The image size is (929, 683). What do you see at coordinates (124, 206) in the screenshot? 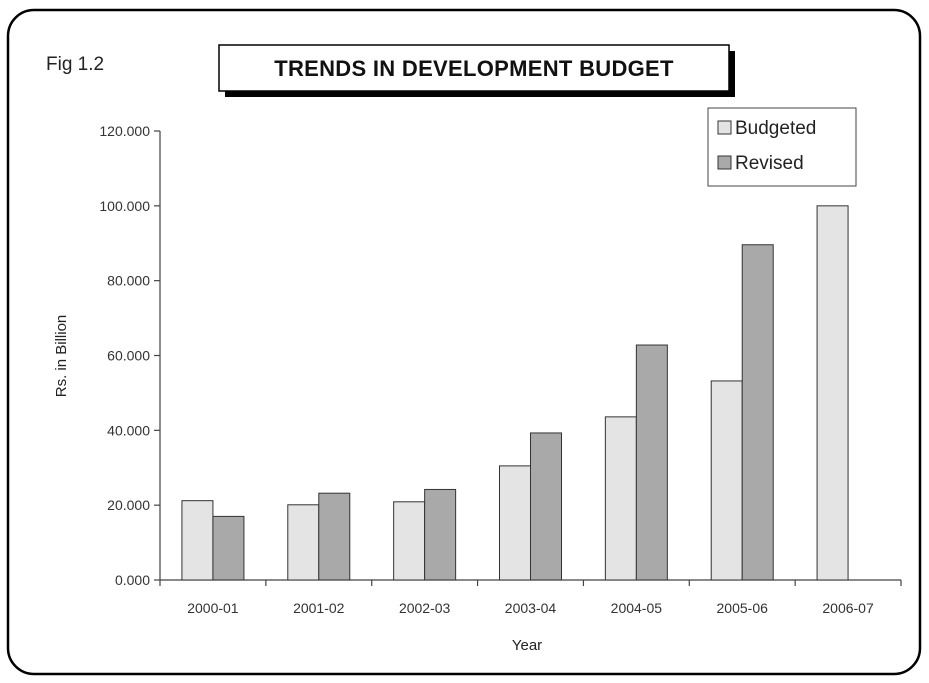
I see `y-tick-label: 100.000` at bounding box center [124, 206].